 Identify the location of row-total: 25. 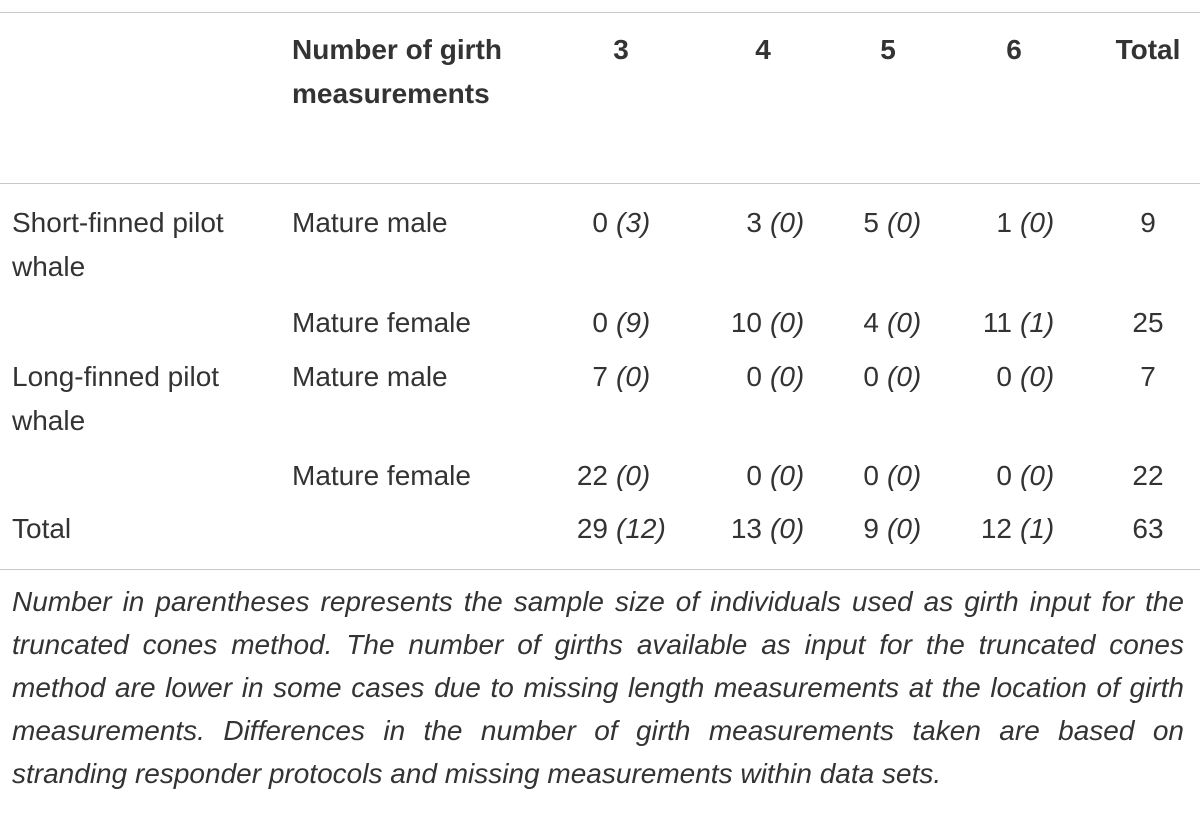
(1148, 322).